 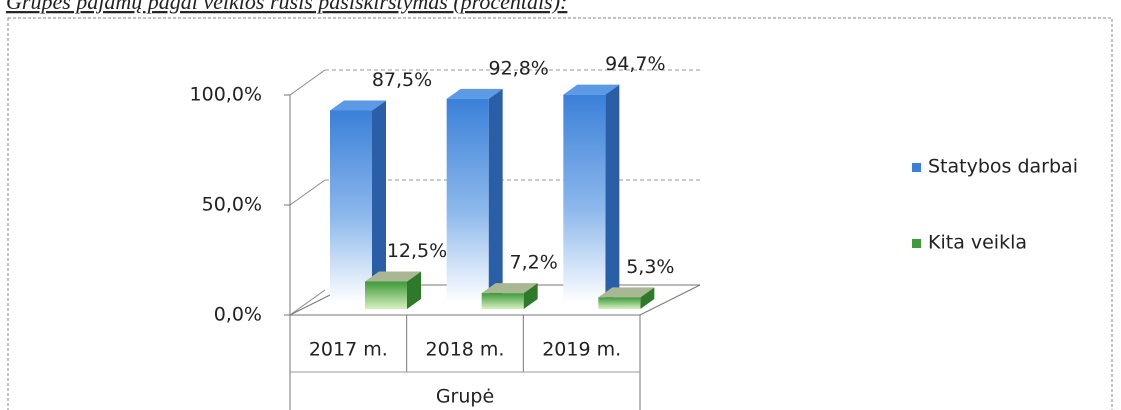 What do you see at coordinates (232, 205) in the screenshot?
I see `y-tick-label: 50,0%` at bounding box center [232, 205].